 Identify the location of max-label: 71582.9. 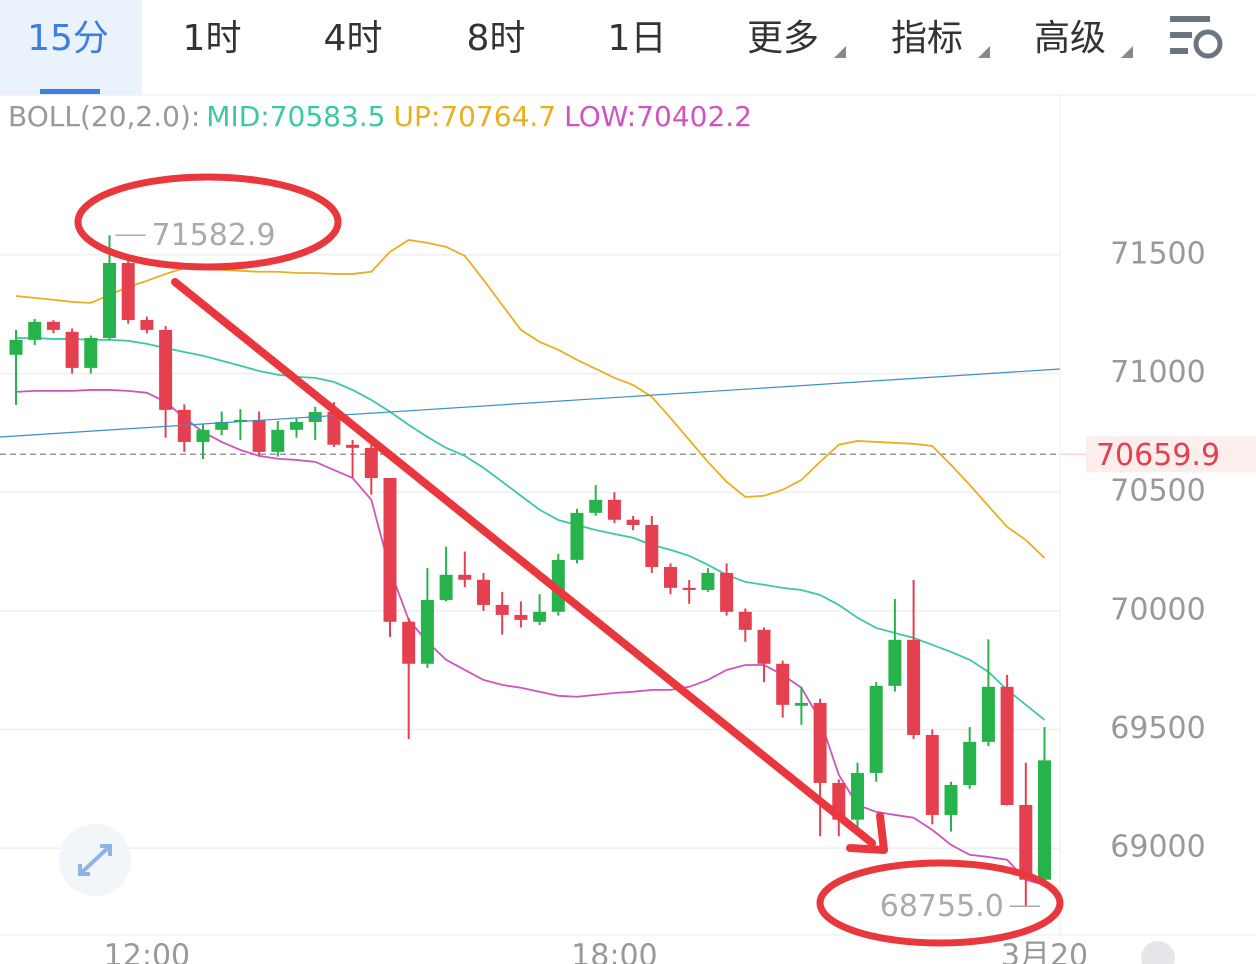
(214, 235).